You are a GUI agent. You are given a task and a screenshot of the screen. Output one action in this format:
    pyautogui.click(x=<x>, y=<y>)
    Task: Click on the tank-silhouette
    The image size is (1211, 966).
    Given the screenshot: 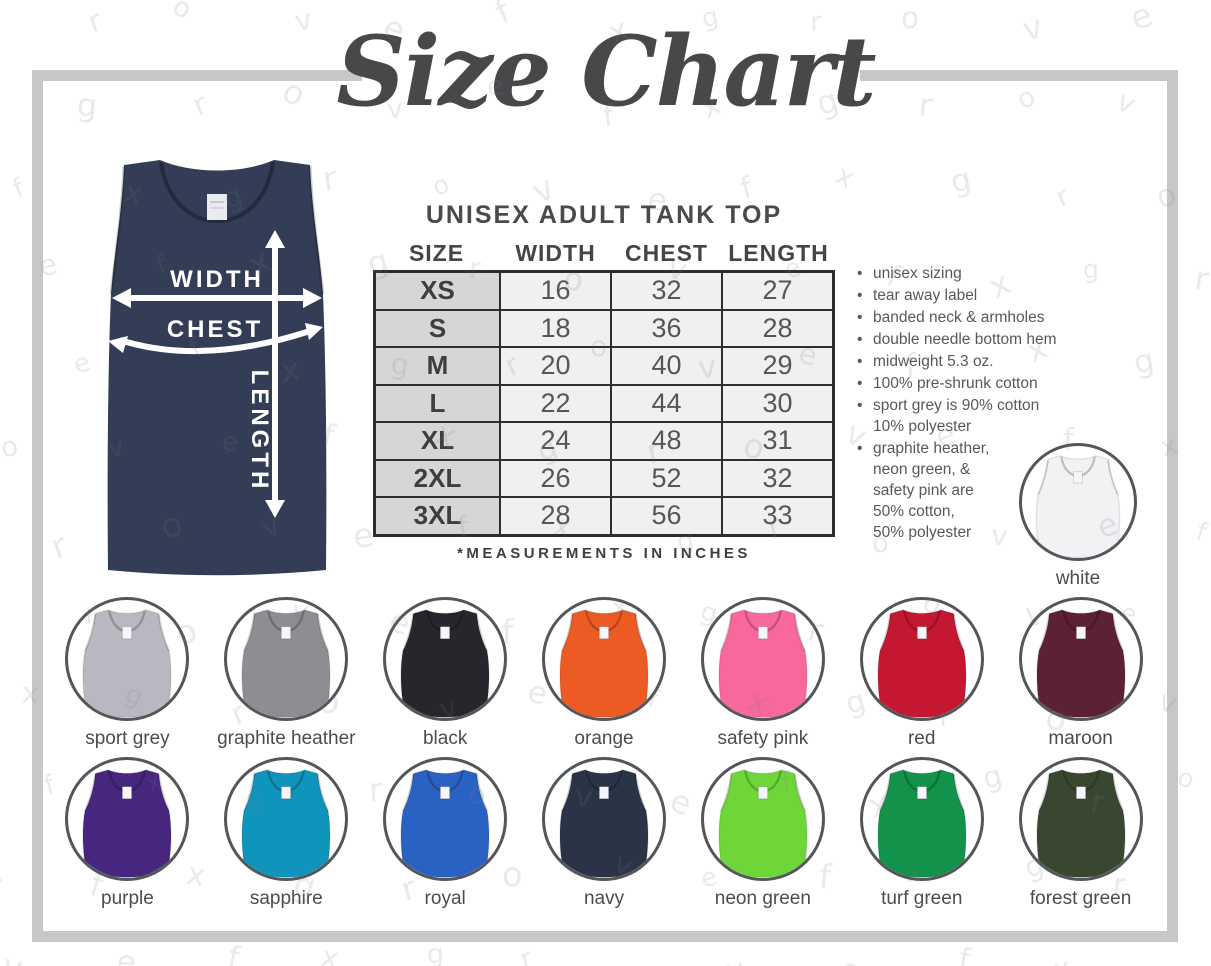 What is the action you would take?
    pyautogui.click(x=217, y=368)
    